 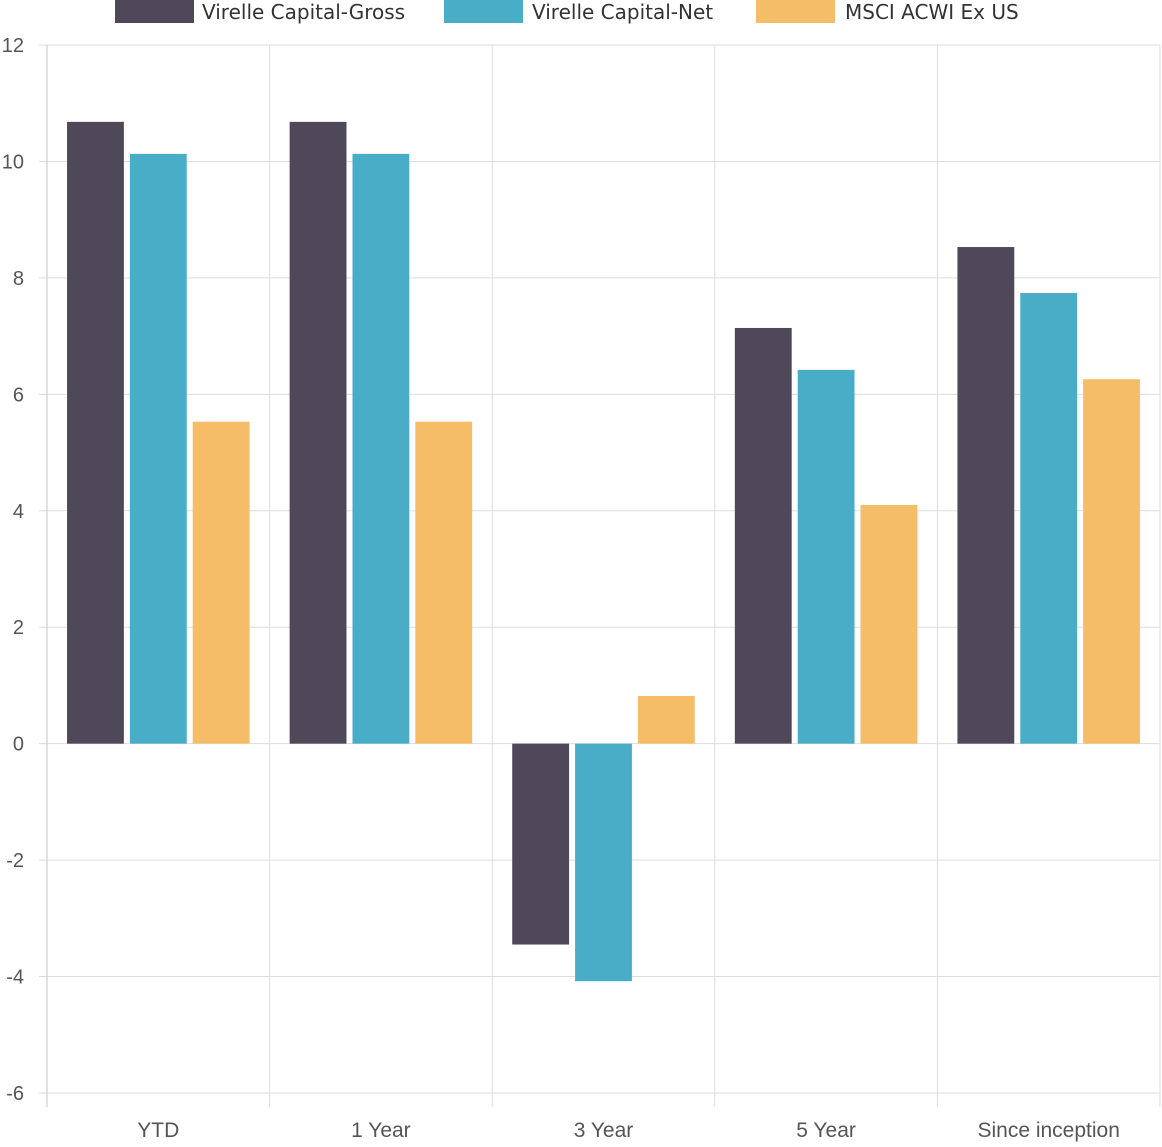 I want to click on y-tick-label: -6, so click(x=15, y=1094).